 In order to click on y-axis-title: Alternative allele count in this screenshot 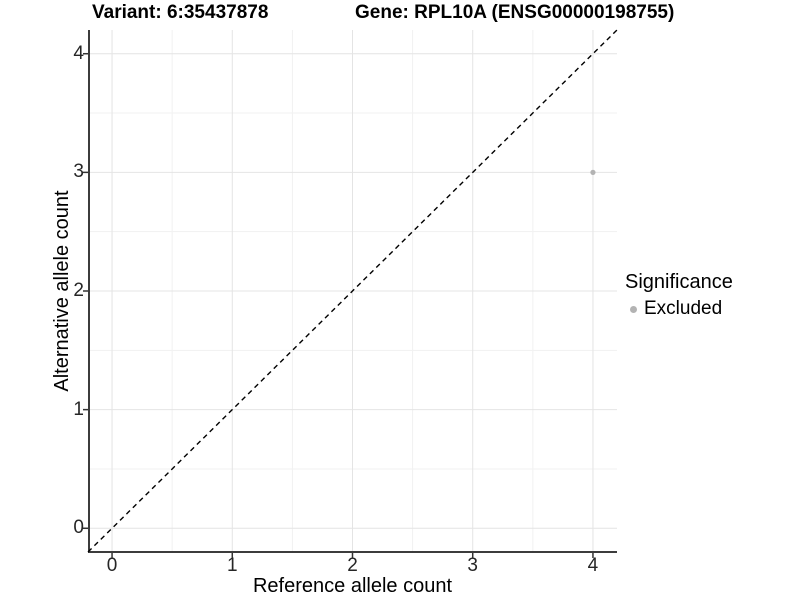, I will do `click(62, 291)`.